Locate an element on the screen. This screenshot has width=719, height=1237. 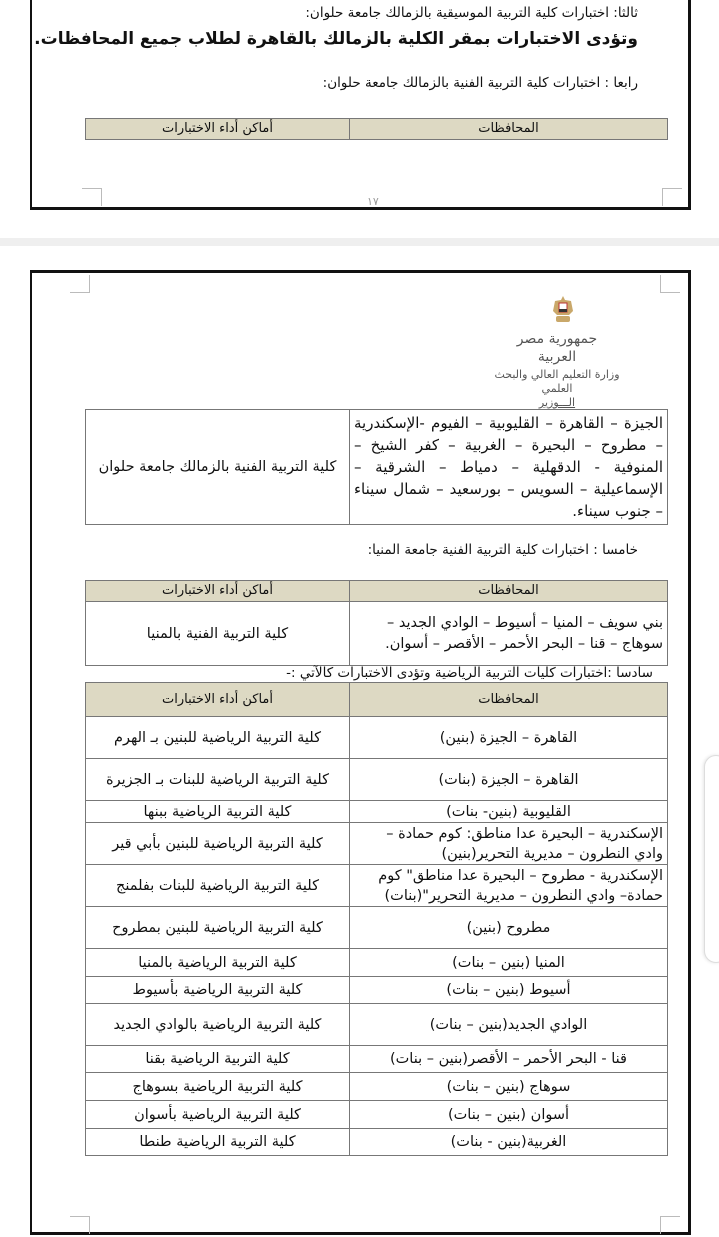
letterhead-line2: العربية is located at coordinates (557, 357).